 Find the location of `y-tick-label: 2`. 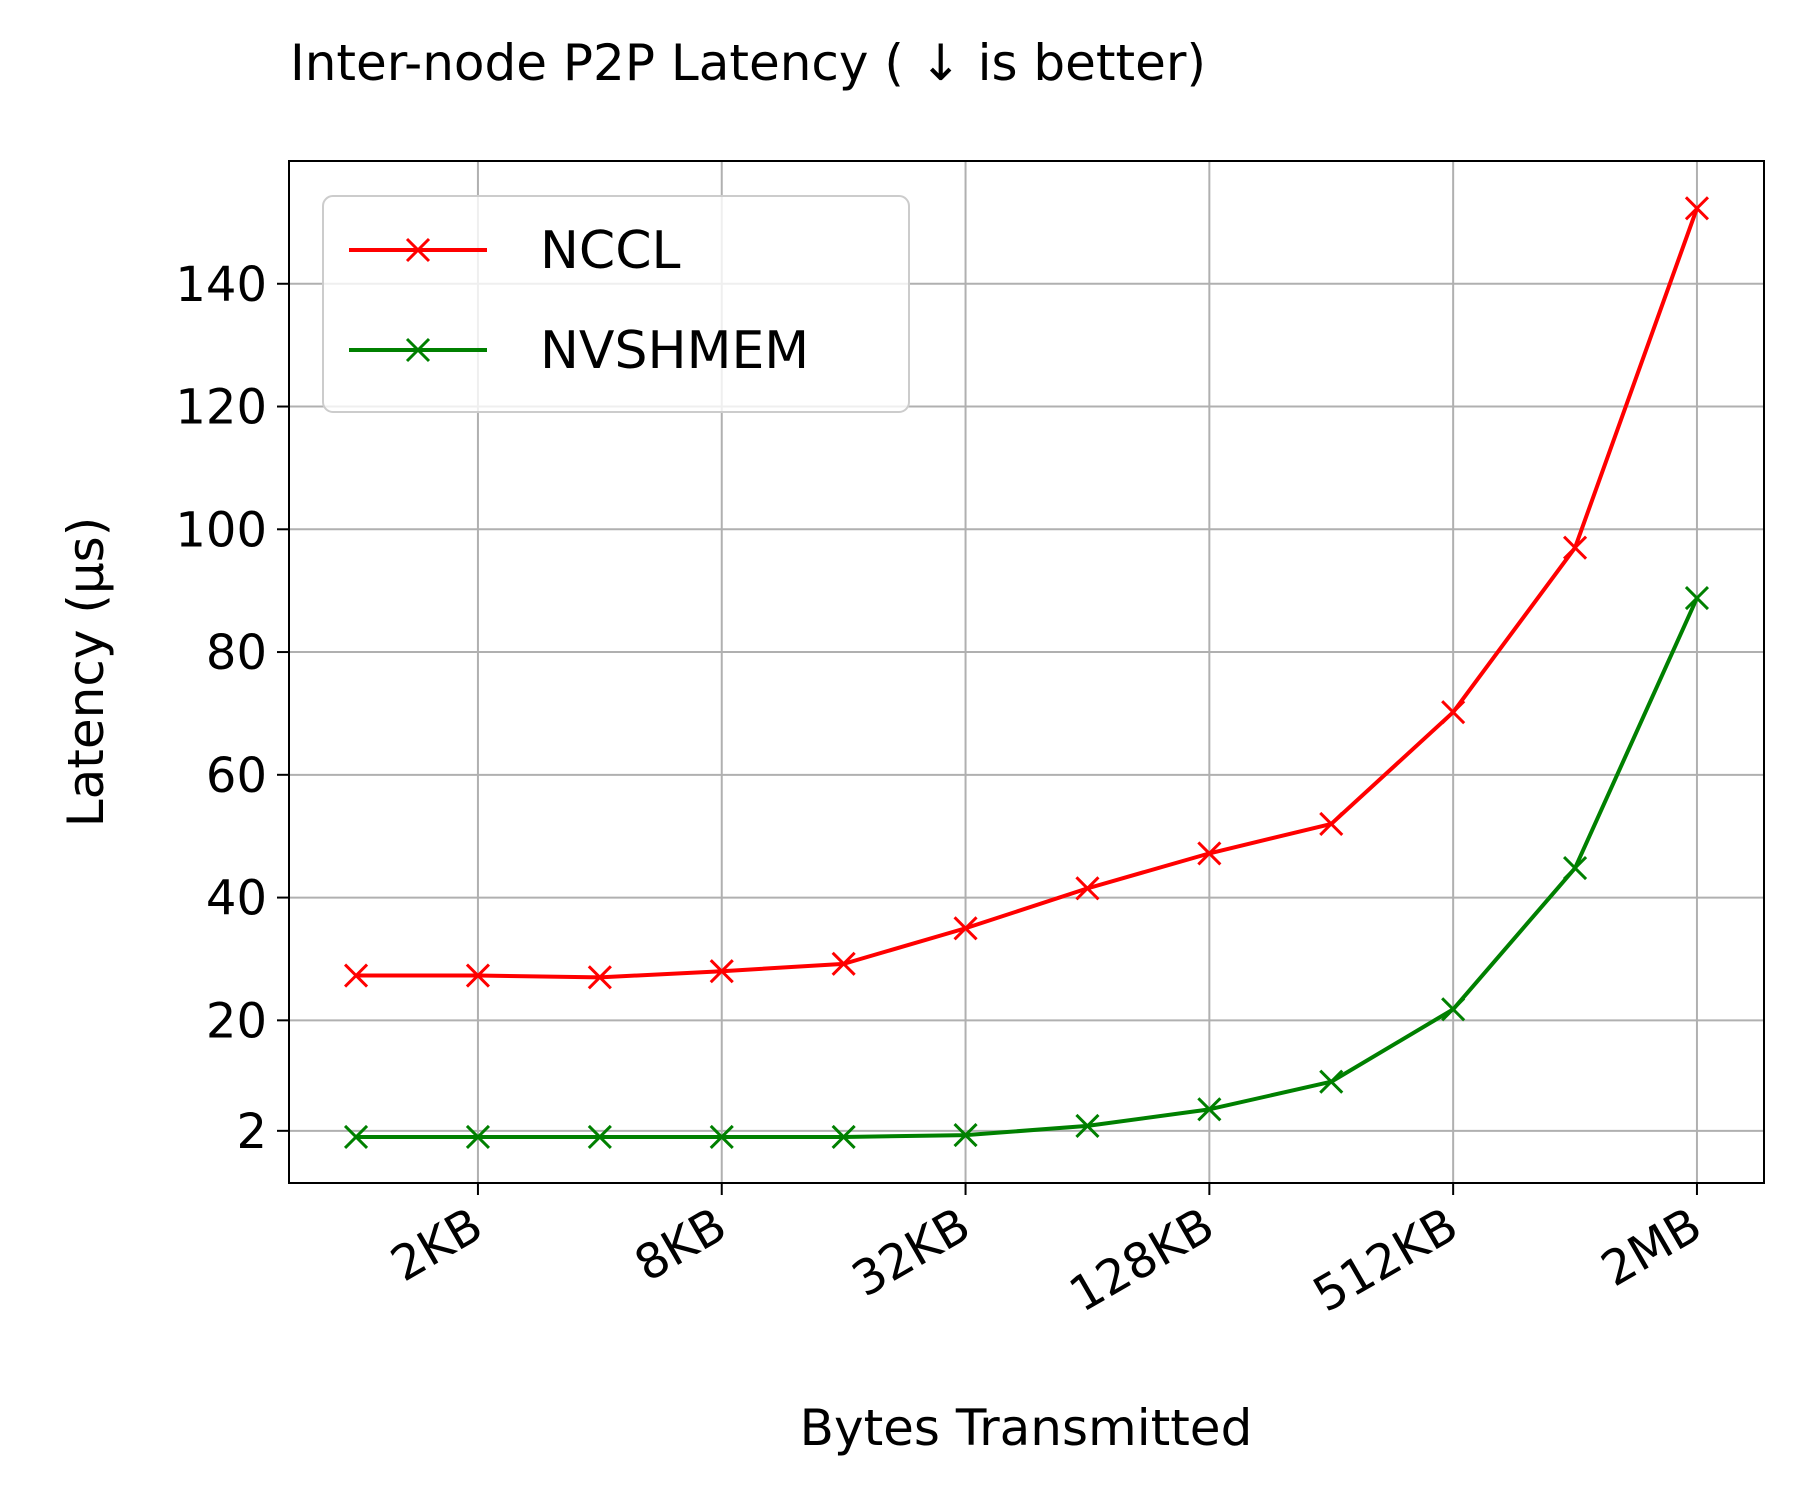

y-tick-label: 2 is located at coordinates (251, 1132).